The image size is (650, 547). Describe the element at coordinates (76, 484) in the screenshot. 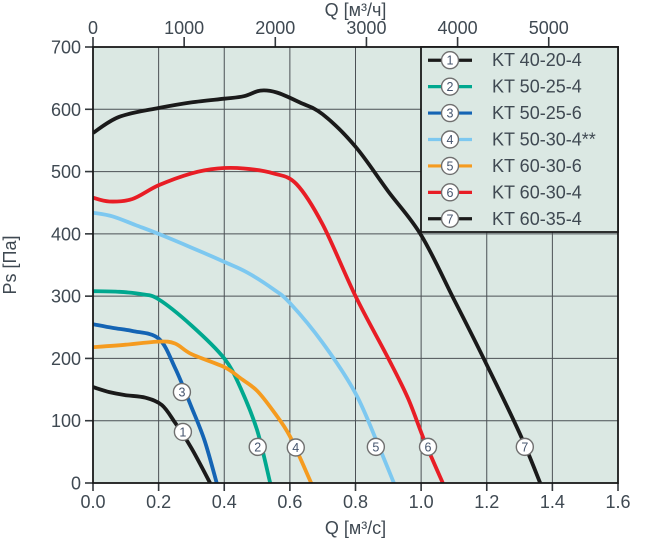

I see `left-tick-label: 0` at that location.